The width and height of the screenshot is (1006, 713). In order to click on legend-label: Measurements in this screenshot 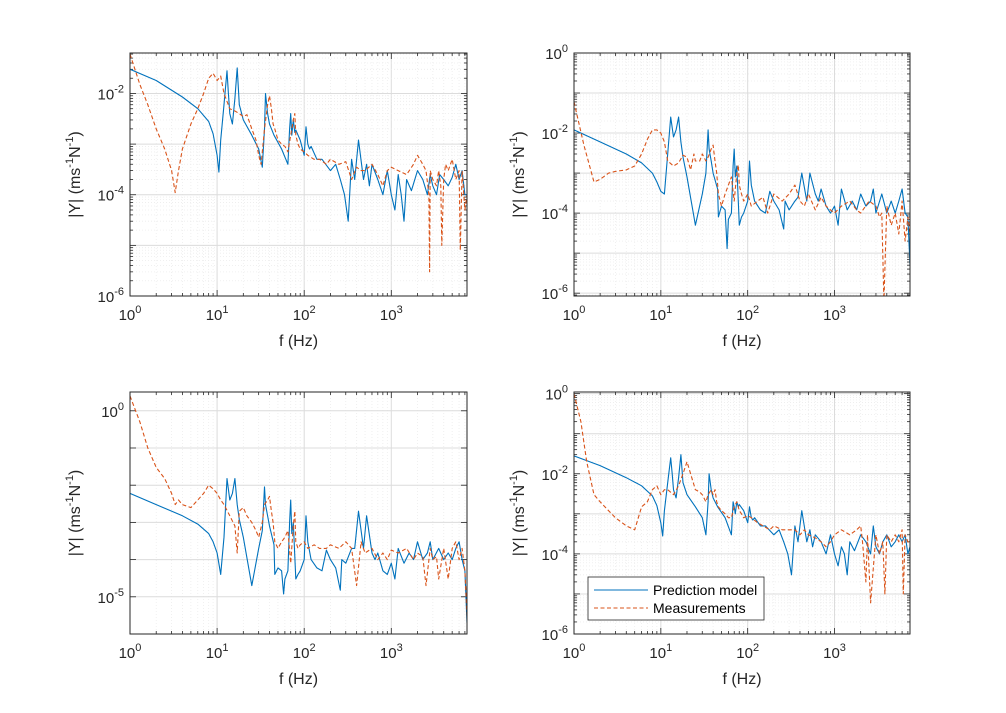, I will do `click(699, 608)`.